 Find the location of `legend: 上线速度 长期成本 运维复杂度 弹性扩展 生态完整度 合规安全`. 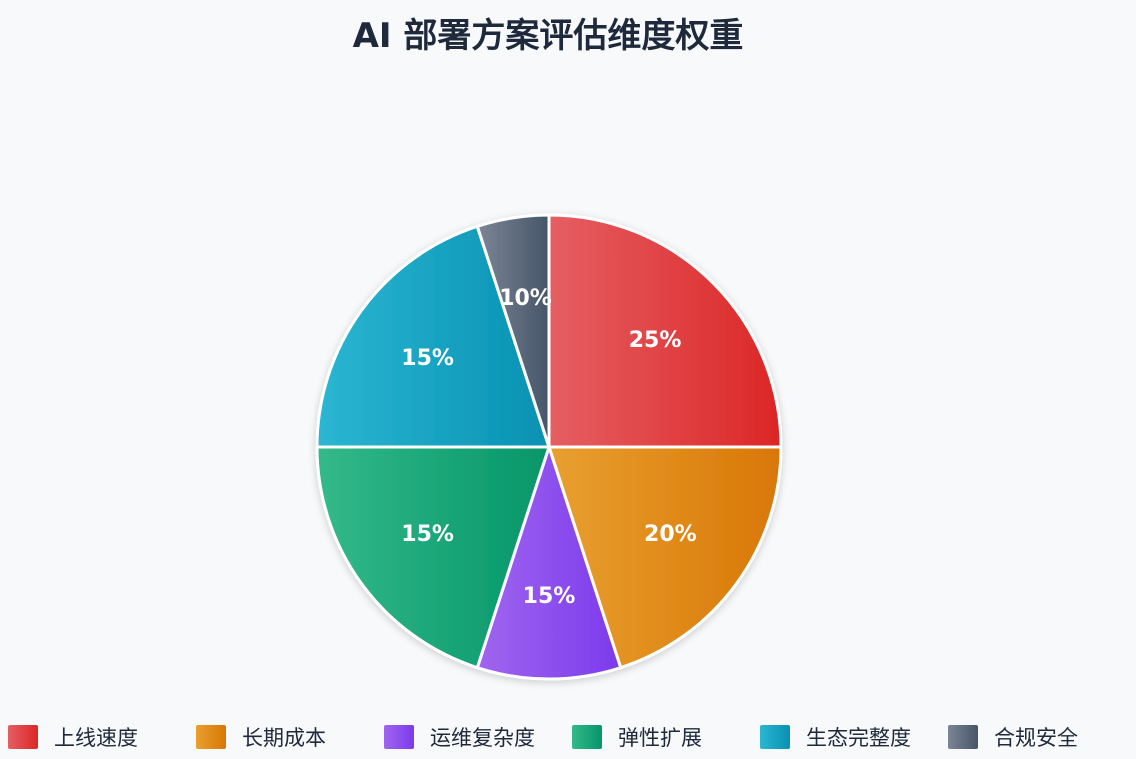

legend: 上线速度 长期成本 运维复杂度 弹性扩展 生态完整度 合规安全 is located at coordinates (572, 737).